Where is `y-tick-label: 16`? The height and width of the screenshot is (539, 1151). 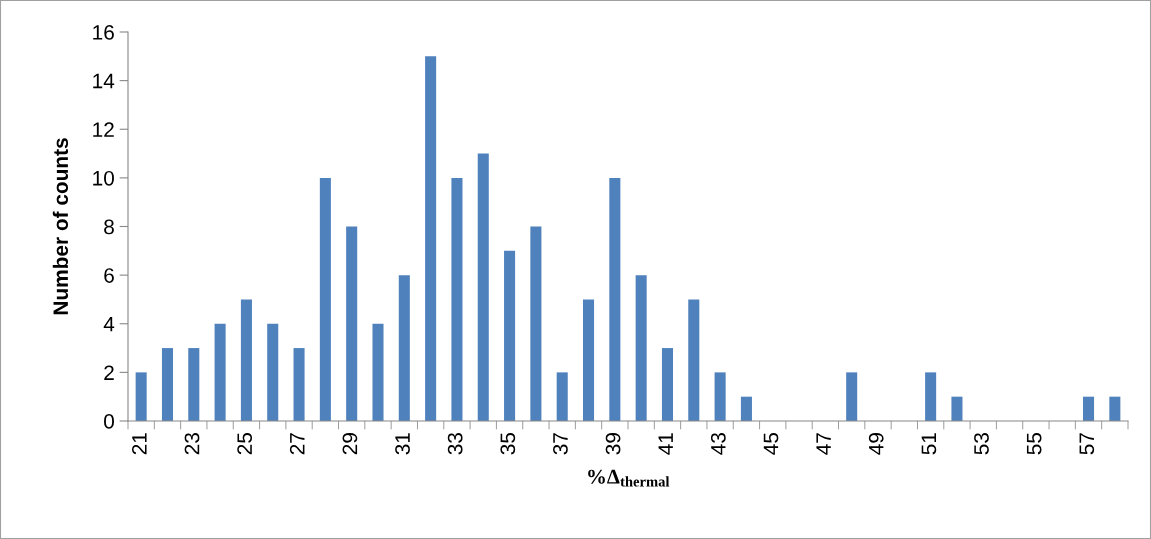
y-tick-label: 16 is located at coordinates (103, 32).